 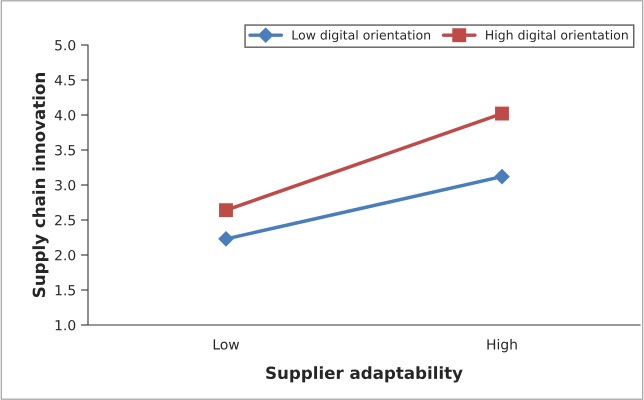 I want to click on y-tick-label: 1.5, so click(x=65, y=290).